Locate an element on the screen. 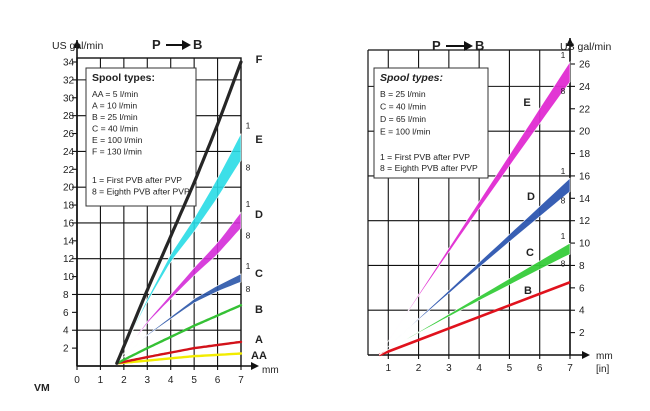 The width and height of the screenshot is (650, 411). y-tick-label: 30 is located at coordinates (69, 98).